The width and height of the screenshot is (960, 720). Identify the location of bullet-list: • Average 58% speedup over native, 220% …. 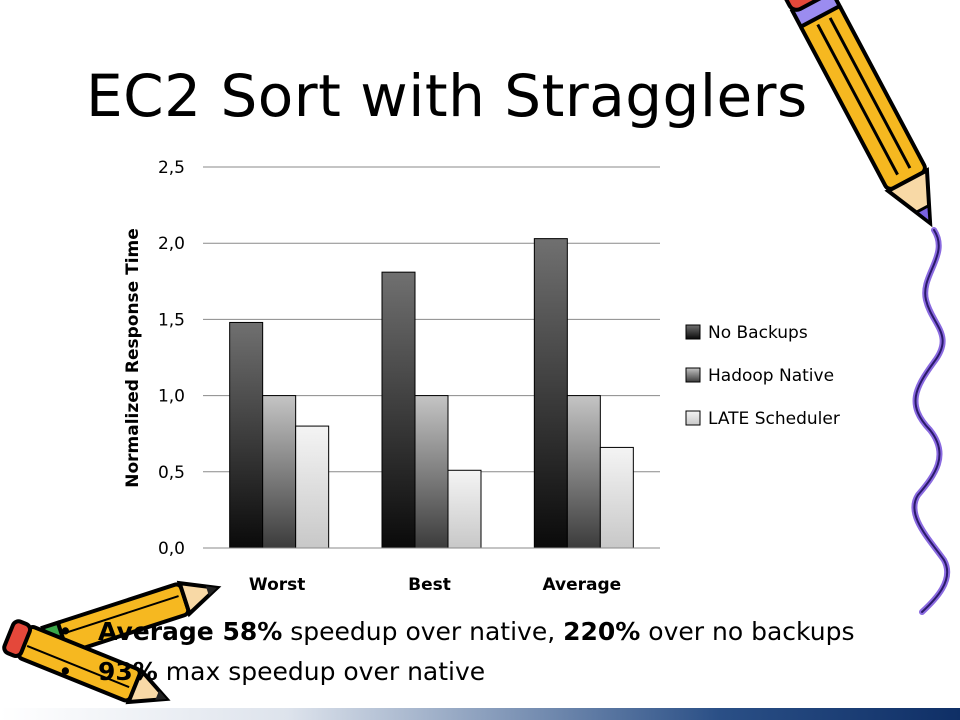
(508, 652).